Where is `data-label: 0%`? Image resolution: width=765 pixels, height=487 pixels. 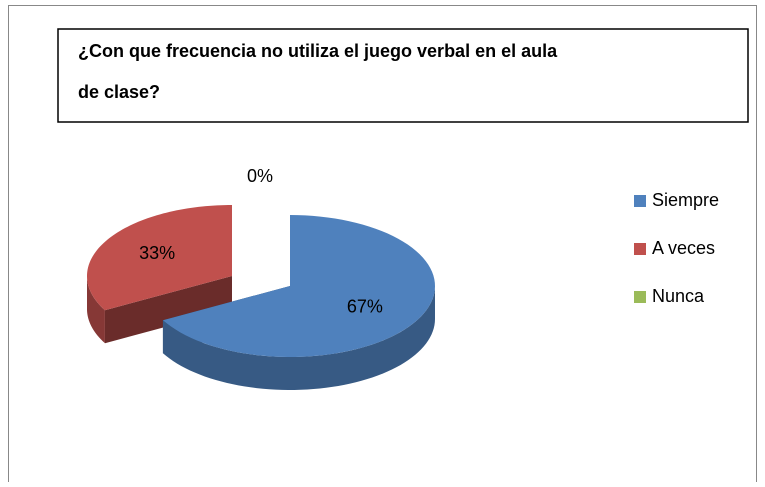
data-label: 0% is located at coordinates (260, 176).